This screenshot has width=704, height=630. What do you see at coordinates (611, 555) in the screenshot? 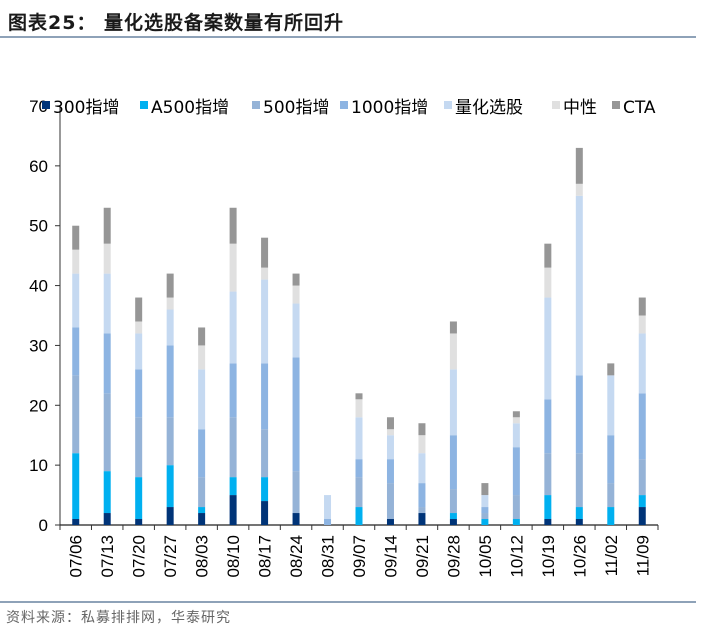
I see `x-tick-label: 11/02` at bounding box center [611, 555].